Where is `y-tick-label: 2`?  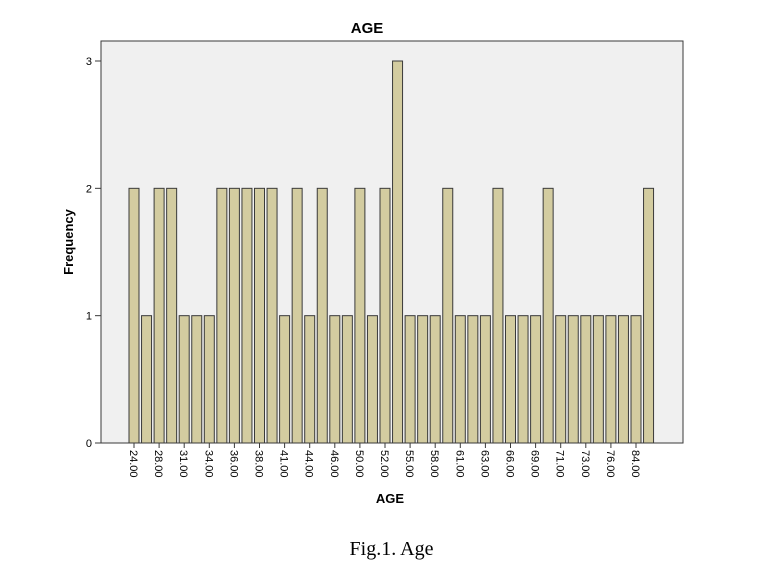 y-tick-label: 2 is located at coordinates (89, 189).